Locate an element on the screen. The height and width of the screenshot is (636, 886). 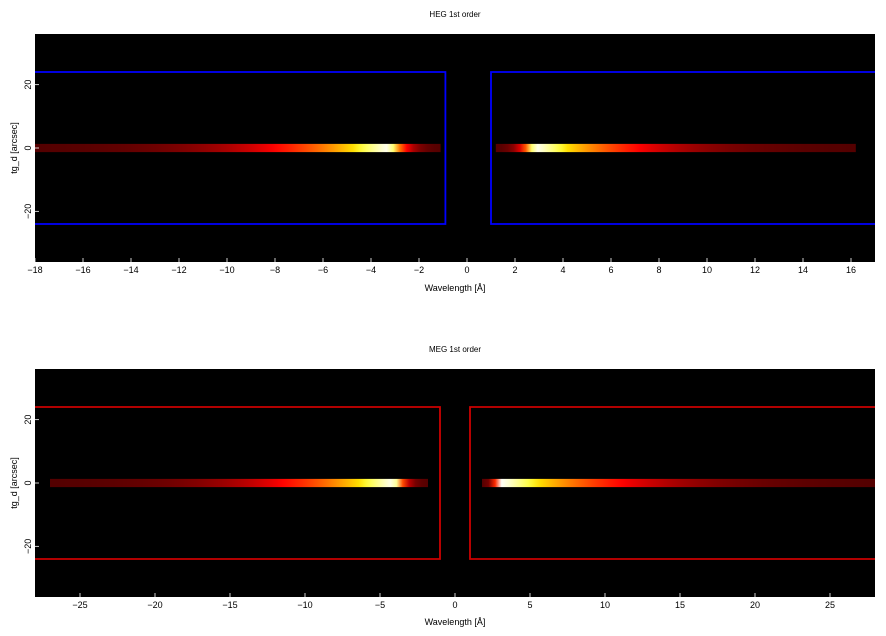
meg-x-tick-label: −20 is located at coordinates (154, 605).